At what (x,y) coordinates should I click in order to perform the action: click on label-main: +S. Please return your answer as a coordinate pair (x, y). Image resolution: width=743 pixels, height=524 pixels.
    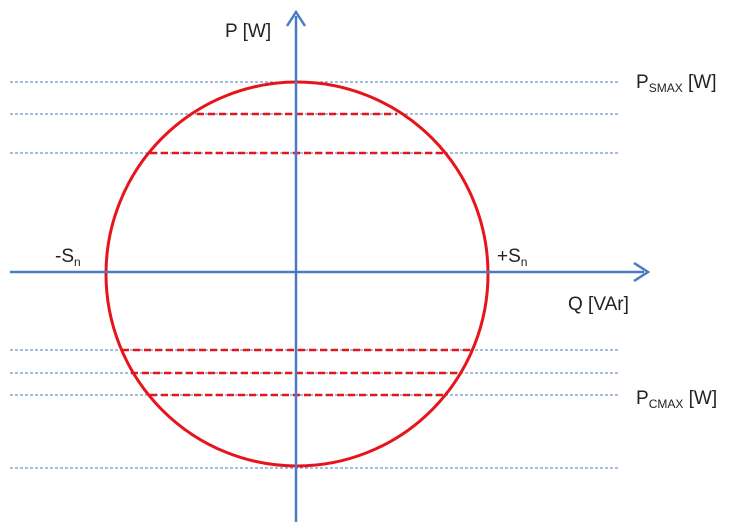
    Looking at the image, I should click on (509, 256).